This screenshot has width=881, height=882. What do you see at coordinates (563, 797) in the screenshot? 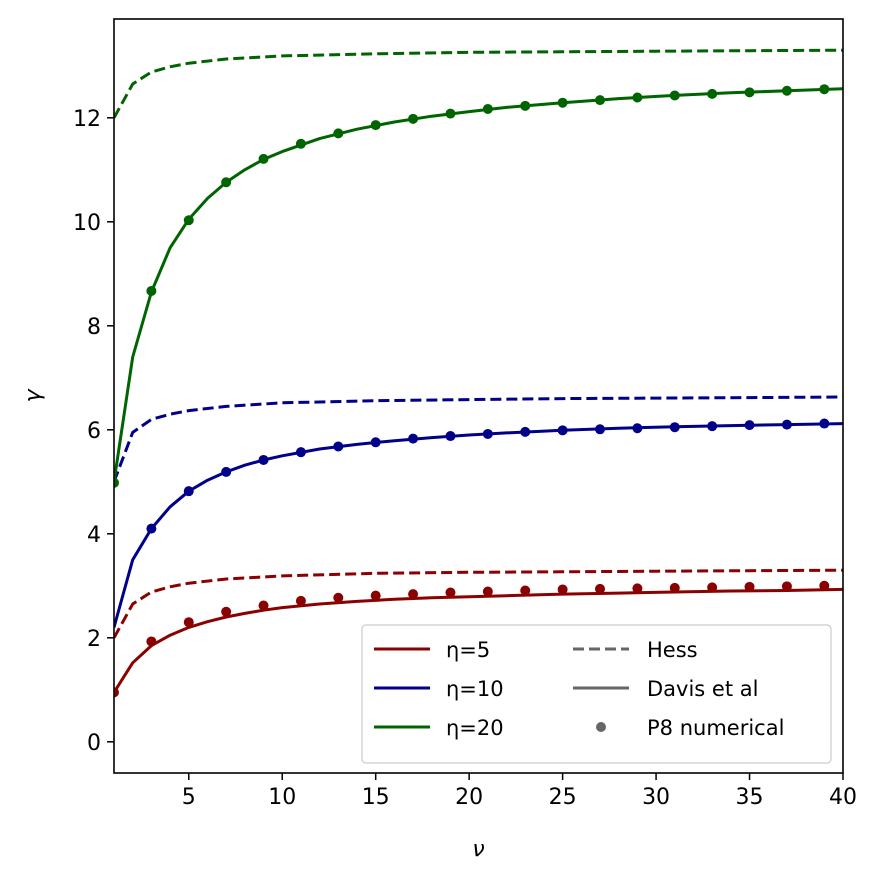
I see `x-tick-label: 25` at bounding box center [563, 797].